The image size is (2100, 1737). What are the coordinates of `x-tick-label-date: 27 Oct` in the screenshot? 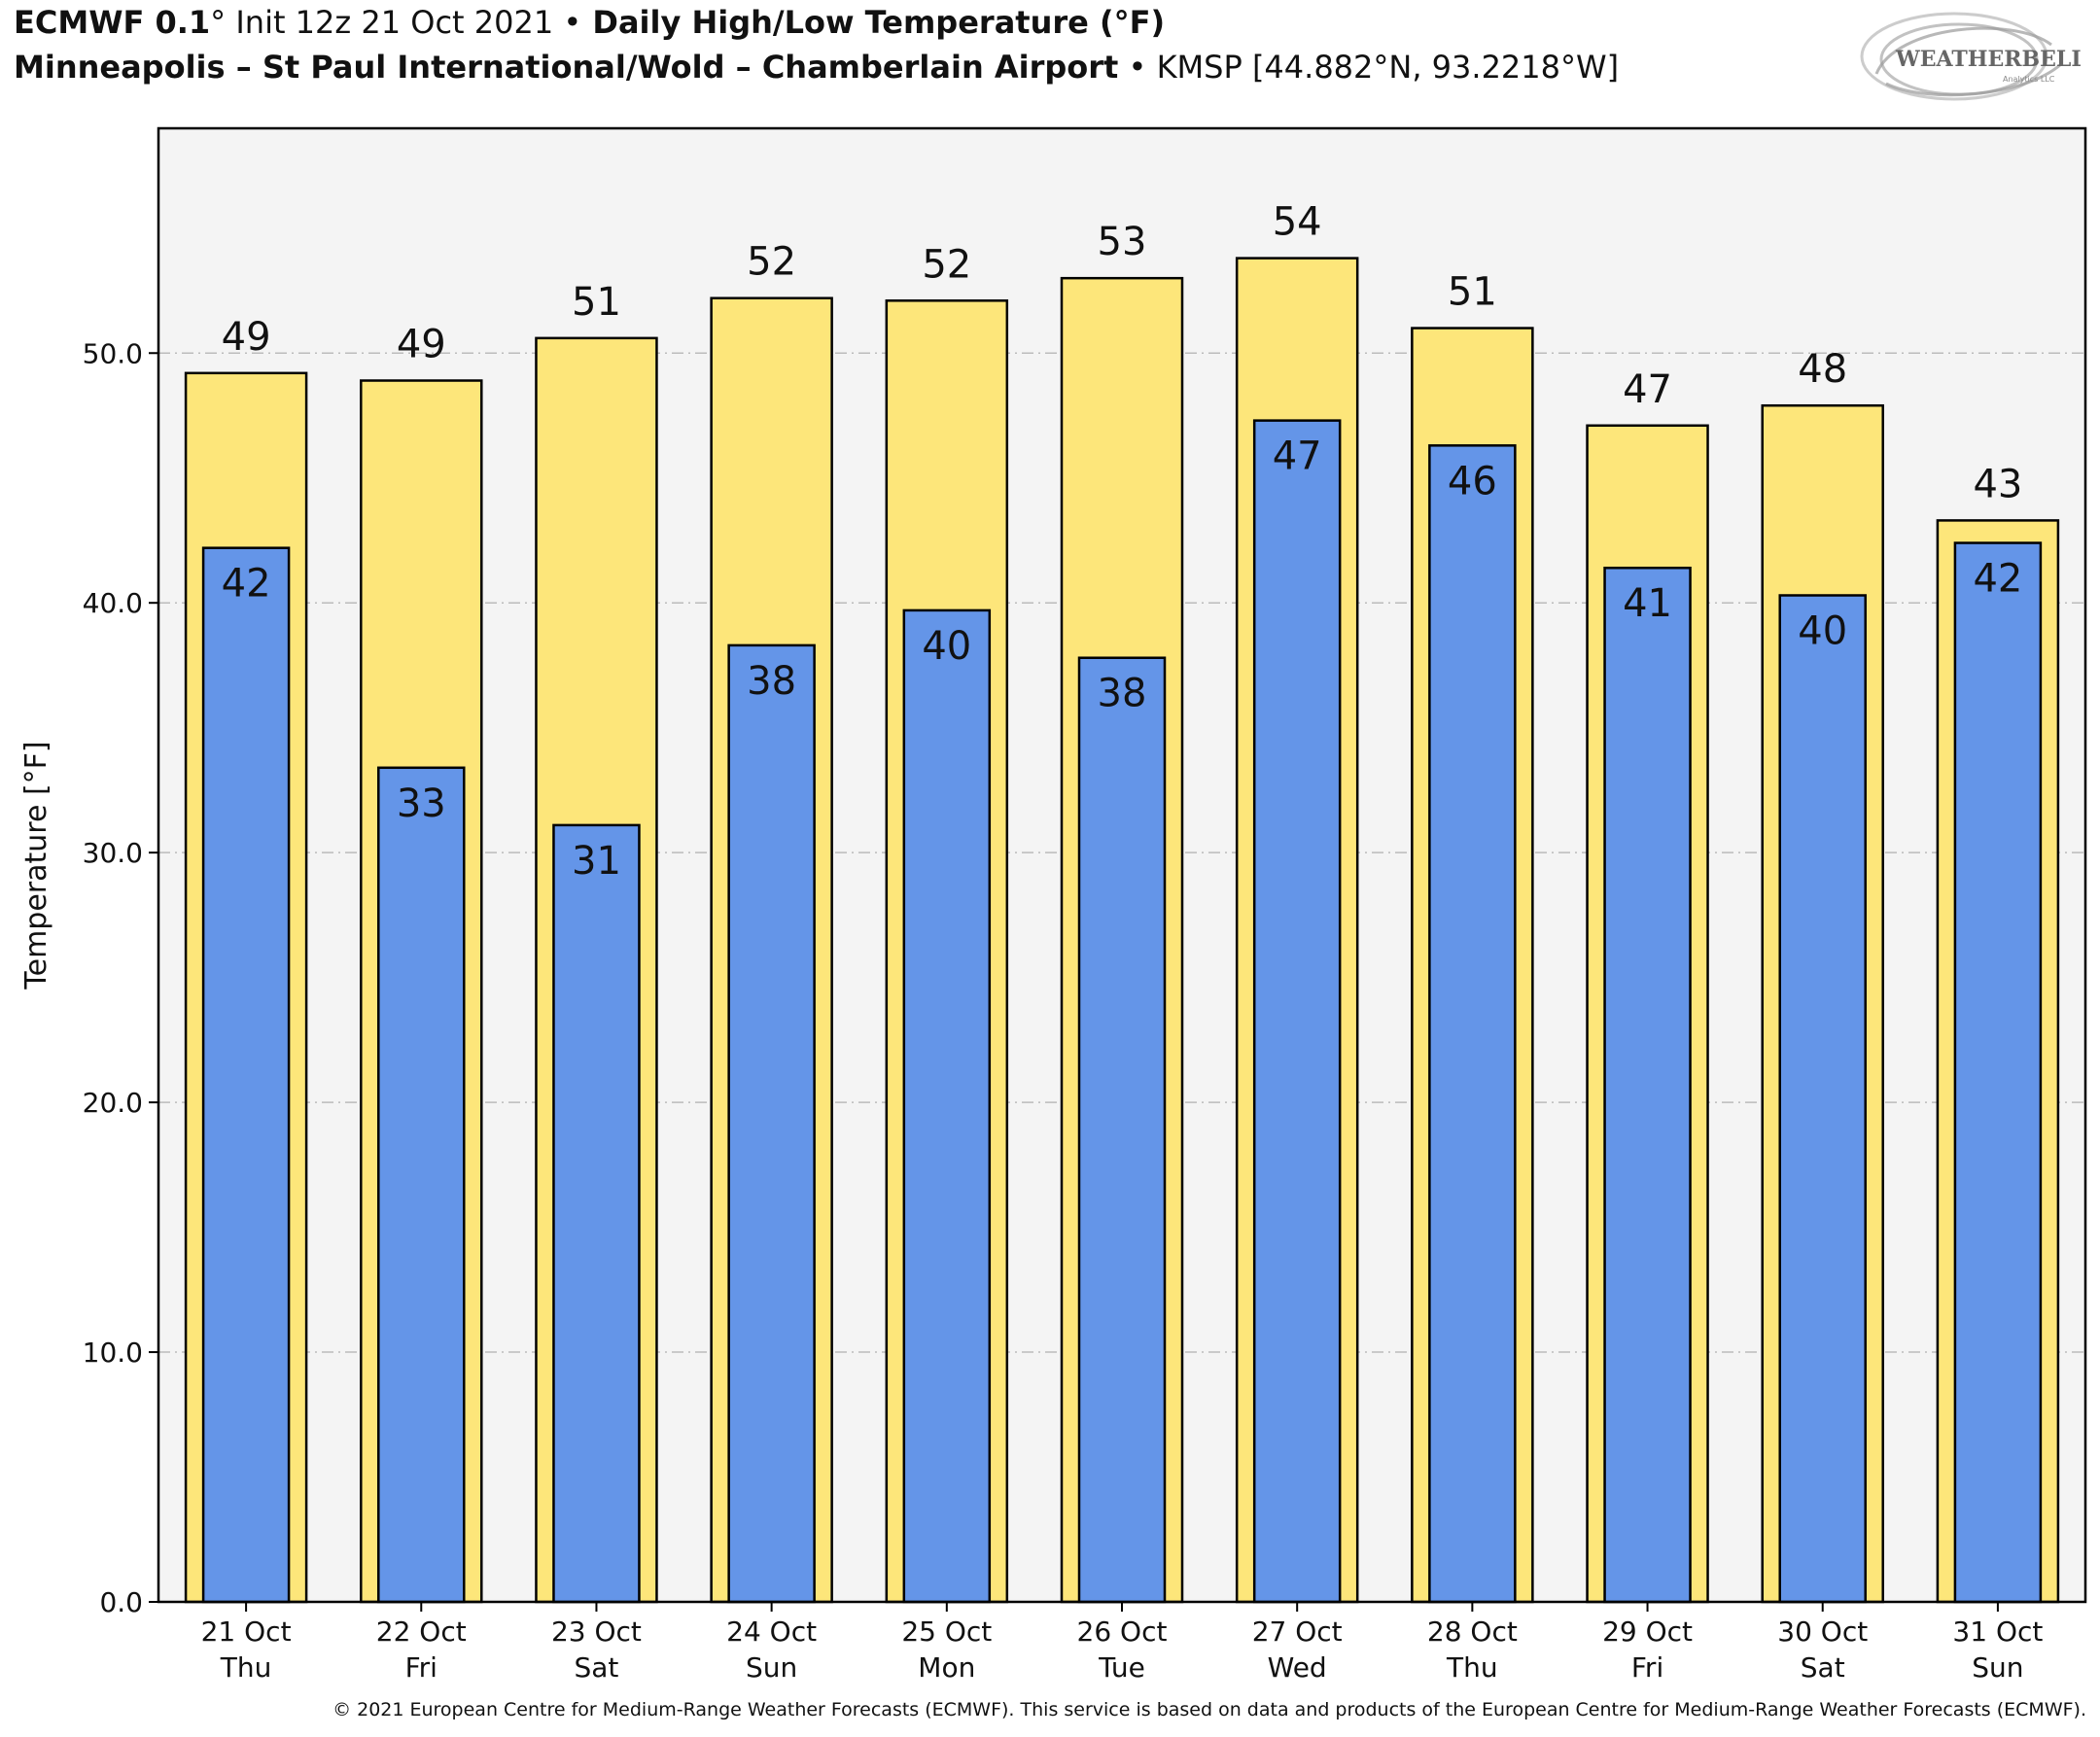 It's located at (1297, 1631).